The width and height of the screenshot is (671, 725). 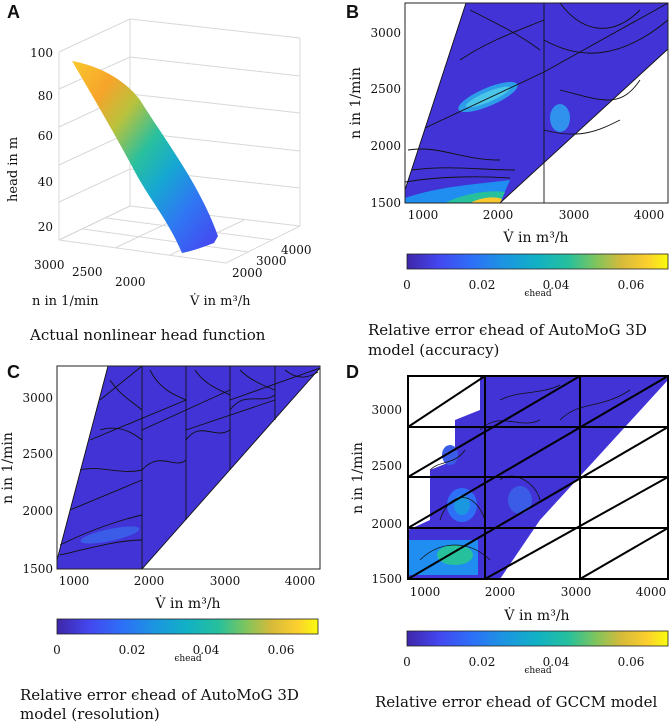 What do you see at coordinates (352, 12) in the screenshot?
I see `panel-letter: B` at bounding box center [352, 12].